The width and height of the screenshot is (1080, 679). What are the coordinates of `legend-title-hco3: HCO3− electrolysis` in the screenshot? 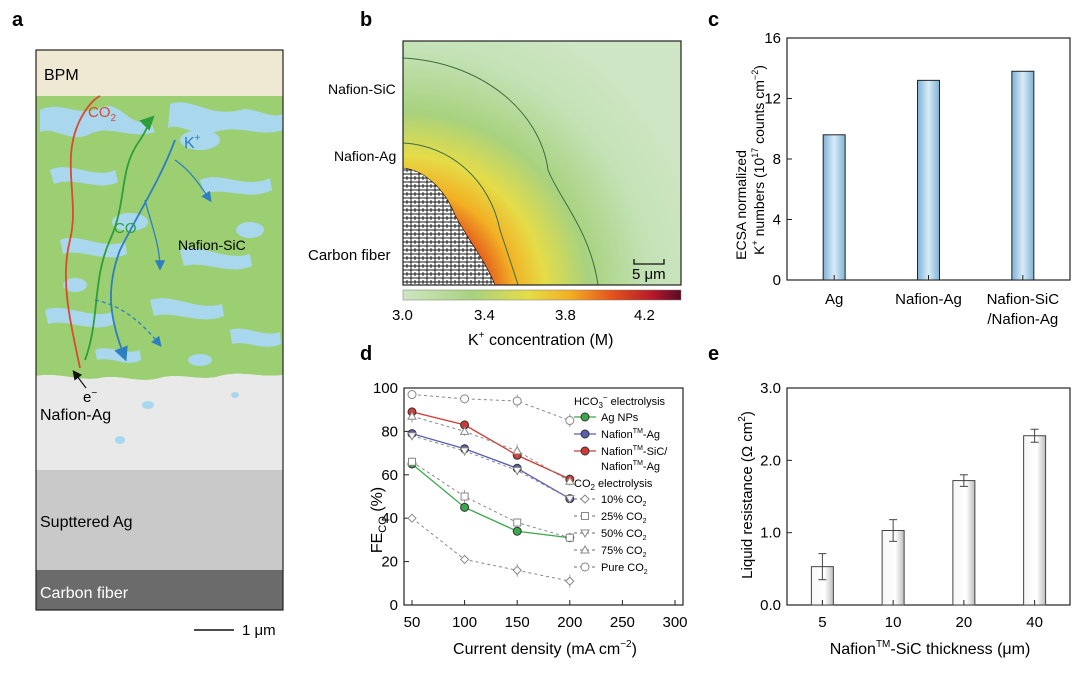 It's located at (620, 401).